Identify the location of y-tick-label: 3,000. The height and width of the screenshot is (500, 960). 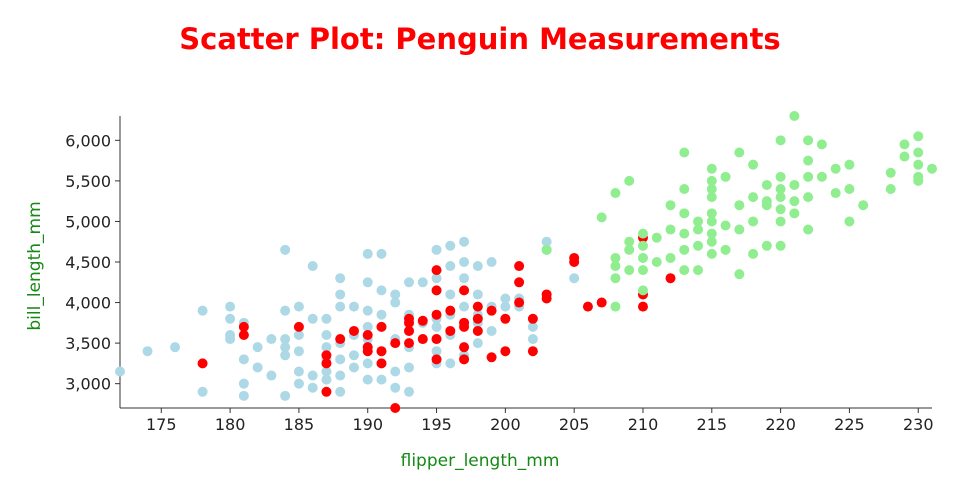
(88, 384).